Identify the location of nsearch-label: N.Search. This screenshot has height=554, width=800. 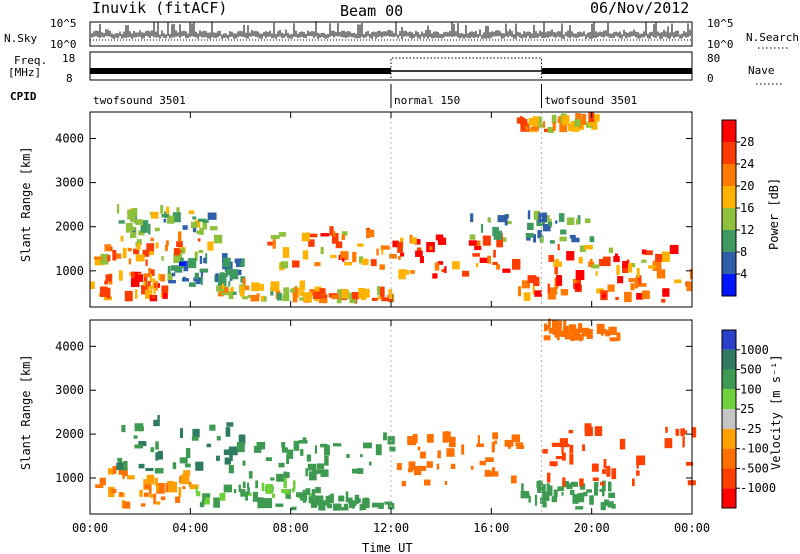
(772, 37).